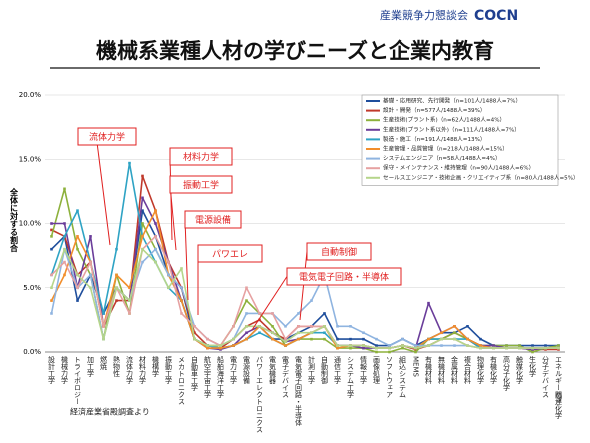  Describe the element at coordinates (260, 394) in the screenshot. I see `x-tick-label: パワーエレクトロニクス` at that location.